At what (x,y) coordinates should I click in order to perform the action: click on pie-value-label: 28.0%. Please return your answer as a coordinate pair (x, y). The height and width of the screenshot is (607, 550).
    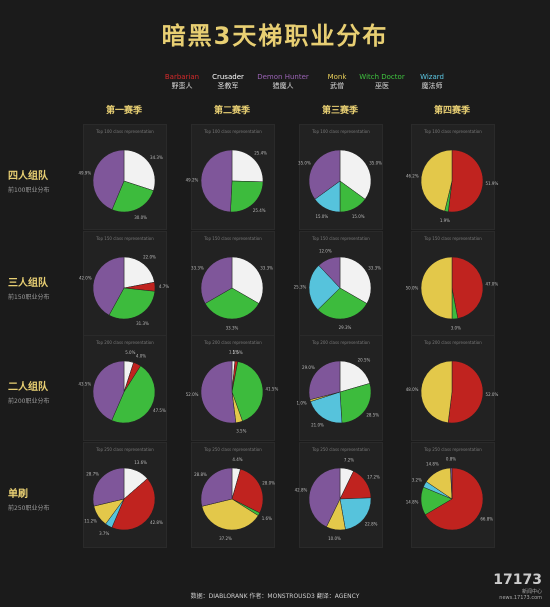
    Looking at the image, I should click on (268, 482).